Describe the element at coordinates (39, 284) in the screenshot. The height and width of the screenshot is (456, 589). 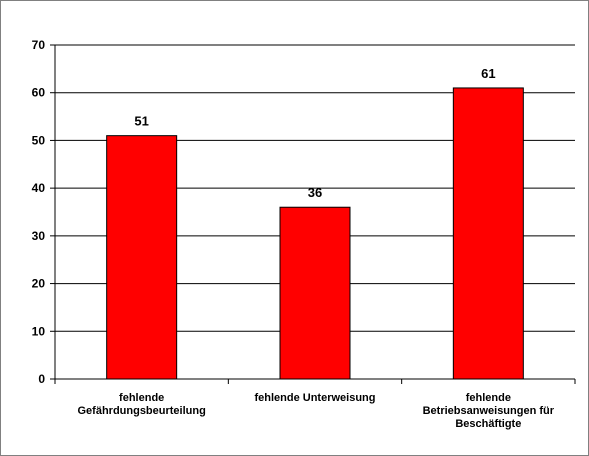
I see `y-tick-label: 20` at that location.